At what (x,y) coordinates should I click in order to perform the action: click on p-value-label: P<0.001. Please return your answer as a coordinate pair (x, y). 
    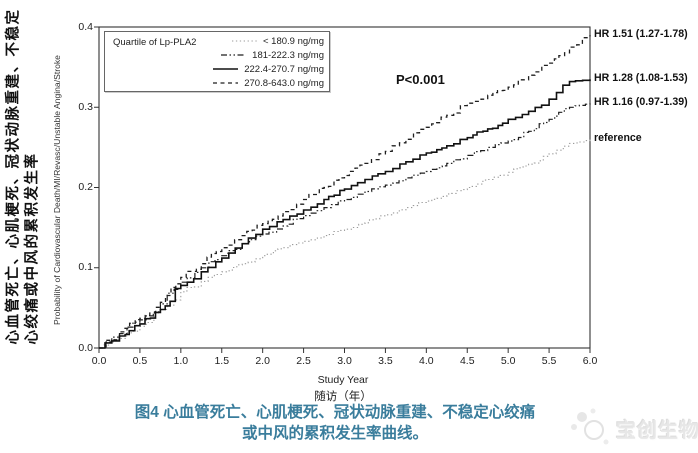
    Looking at the image, I should click on (420, 79).